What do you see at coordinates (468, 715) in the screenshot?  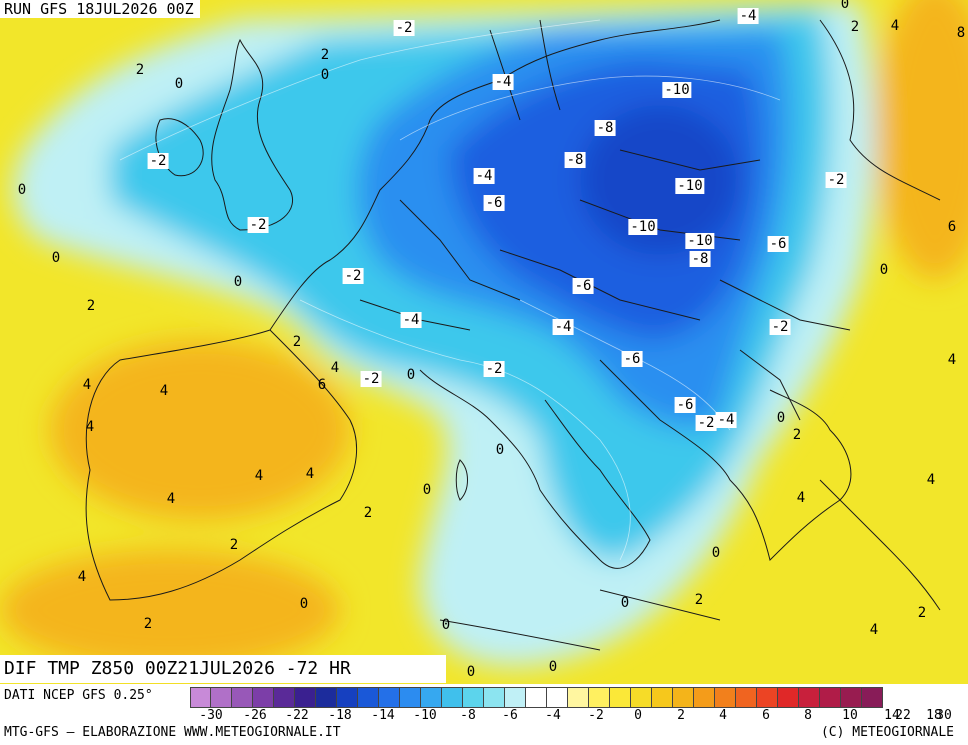 I see `color-scale-tick: -8` at bounding box center [468, 715].